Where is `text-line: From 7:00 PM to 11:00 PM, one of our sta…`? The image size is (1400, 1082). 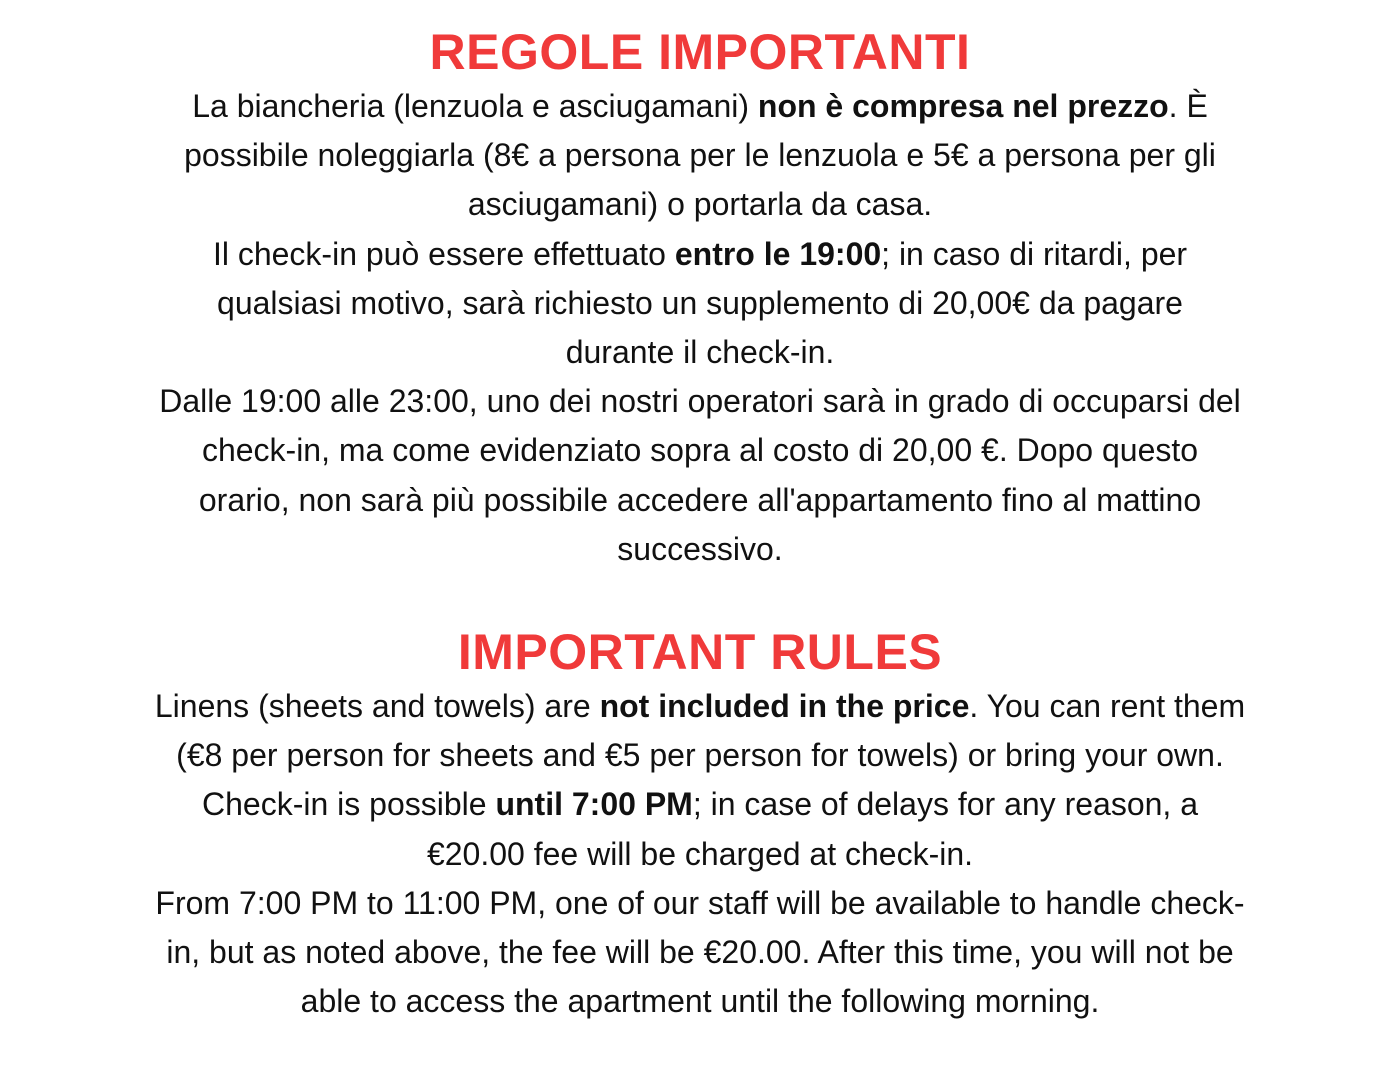
text-line: From 7:00 PM to 11:00 PM, one of our sta… is located at coordinates (700, 903).